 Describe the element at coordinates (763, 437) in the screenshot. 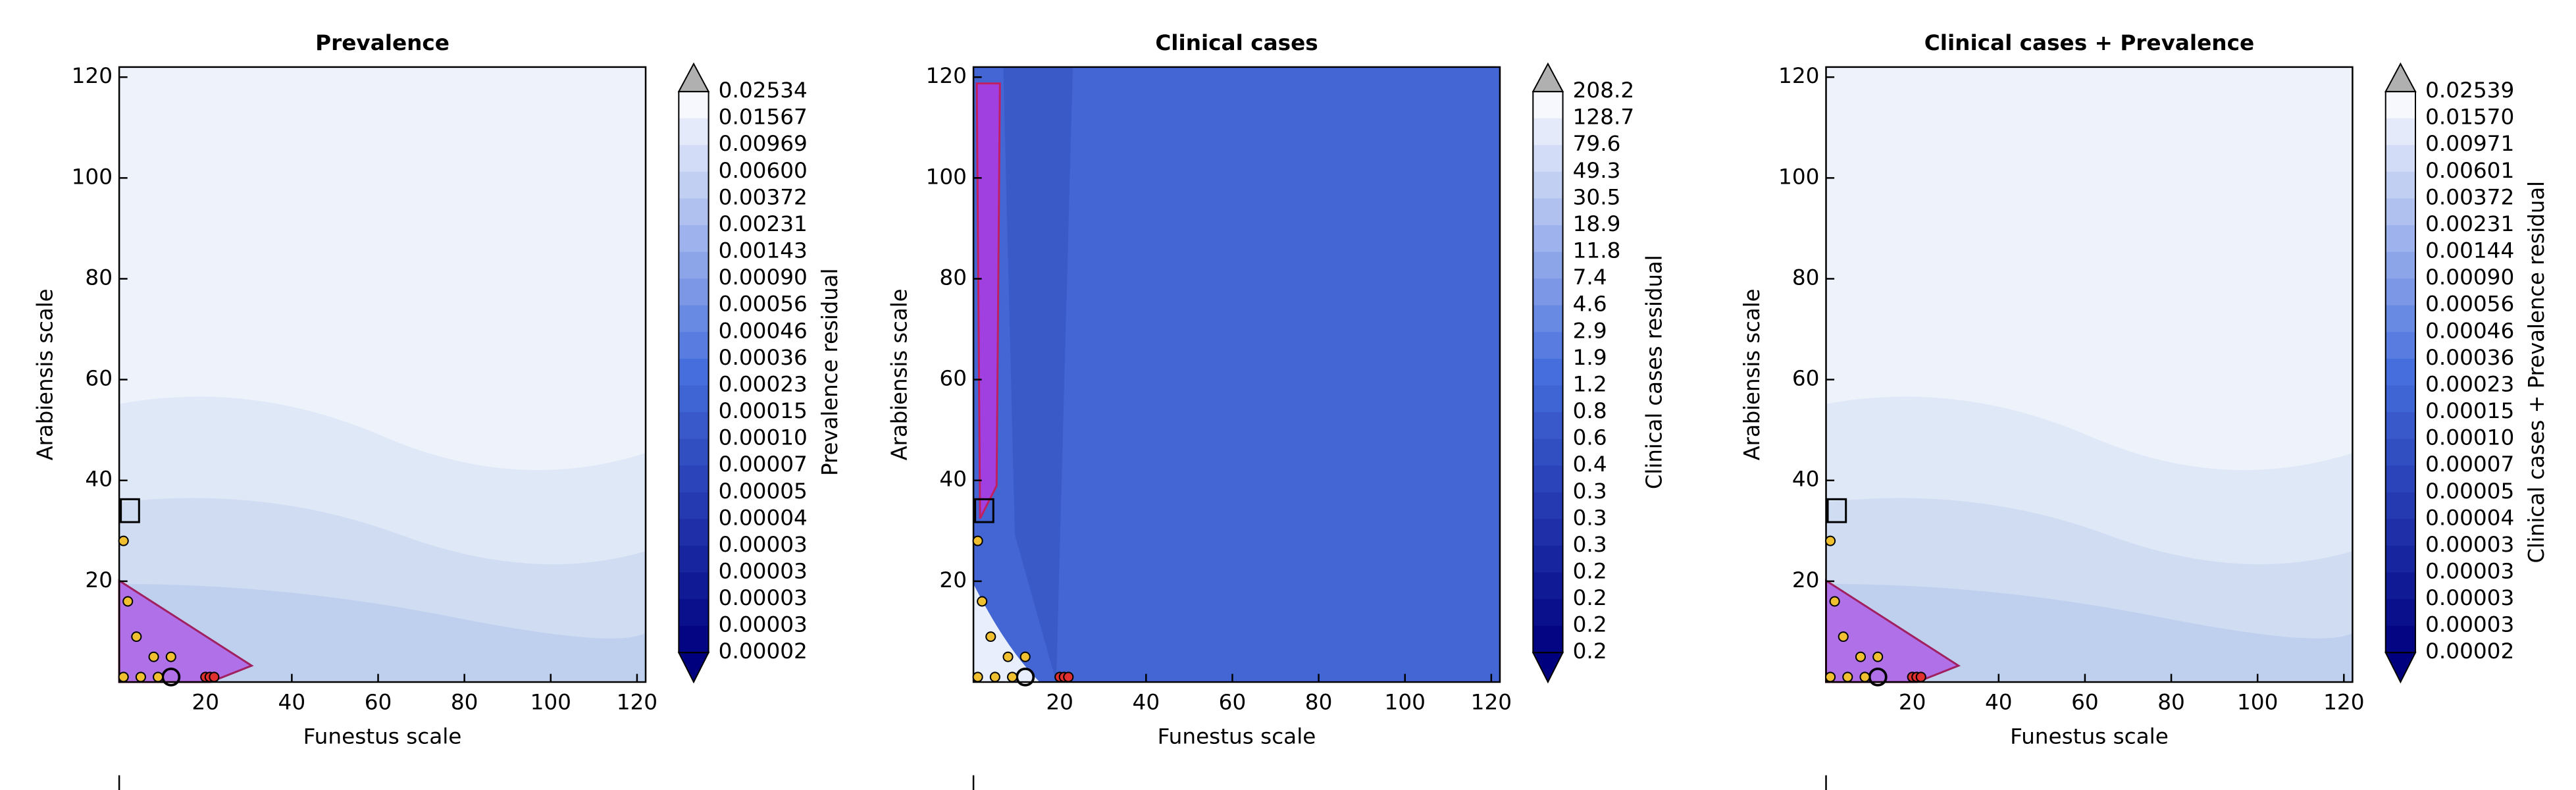

I see `colorbar-tick-label: 0.00010` at that location.